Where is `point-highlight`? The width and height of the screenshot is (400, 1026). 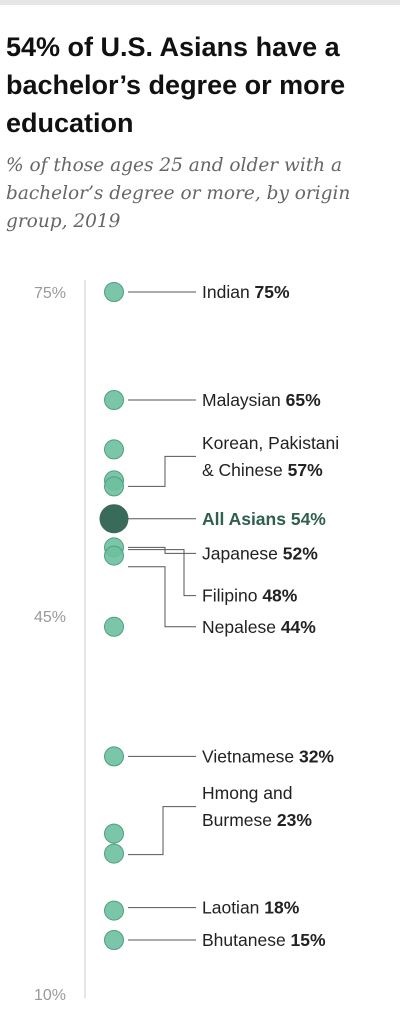 point-highlight is located at coordinates (114, 519).